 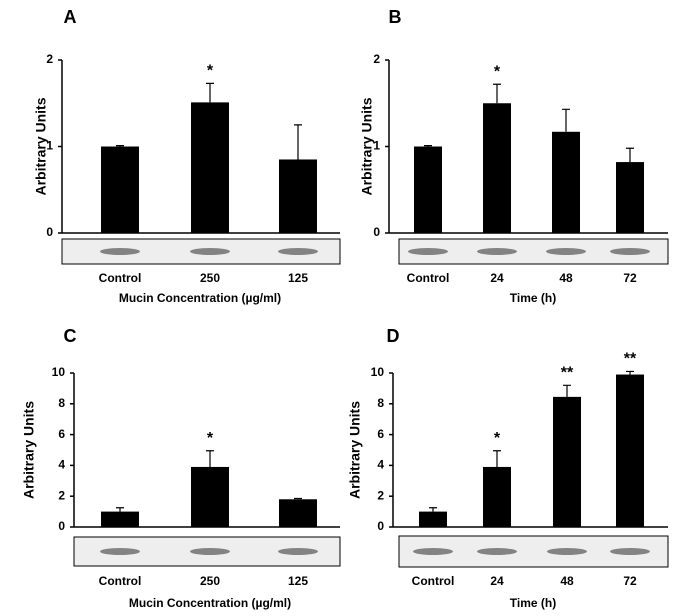 What do you see at coordinates (70, 336) in the screenshot?
I see `panel-label: C` at bounding box center [70, 336].